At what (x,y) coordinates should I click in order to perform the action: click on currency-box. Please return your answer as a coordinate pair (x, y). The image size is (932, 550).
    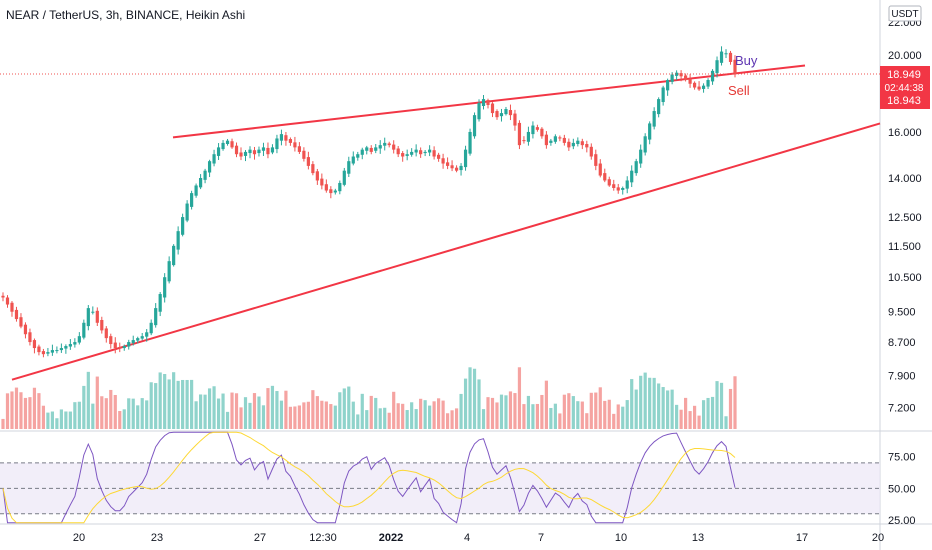
    Looking at the image, I should click on (905, 13).